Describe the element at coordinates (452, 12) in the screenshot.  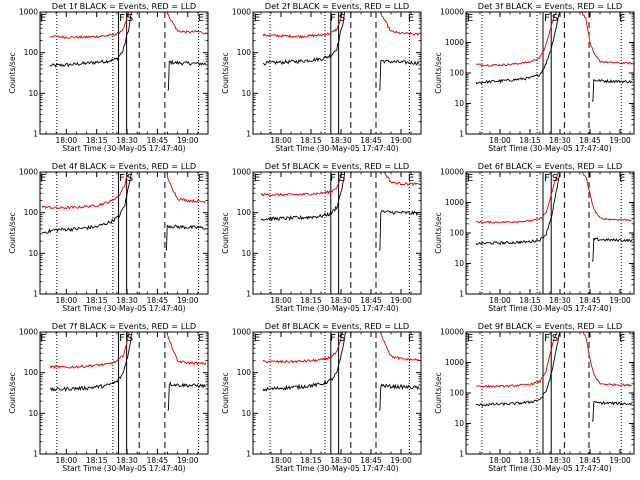
I see `y-tick-label: 10000` at that location.